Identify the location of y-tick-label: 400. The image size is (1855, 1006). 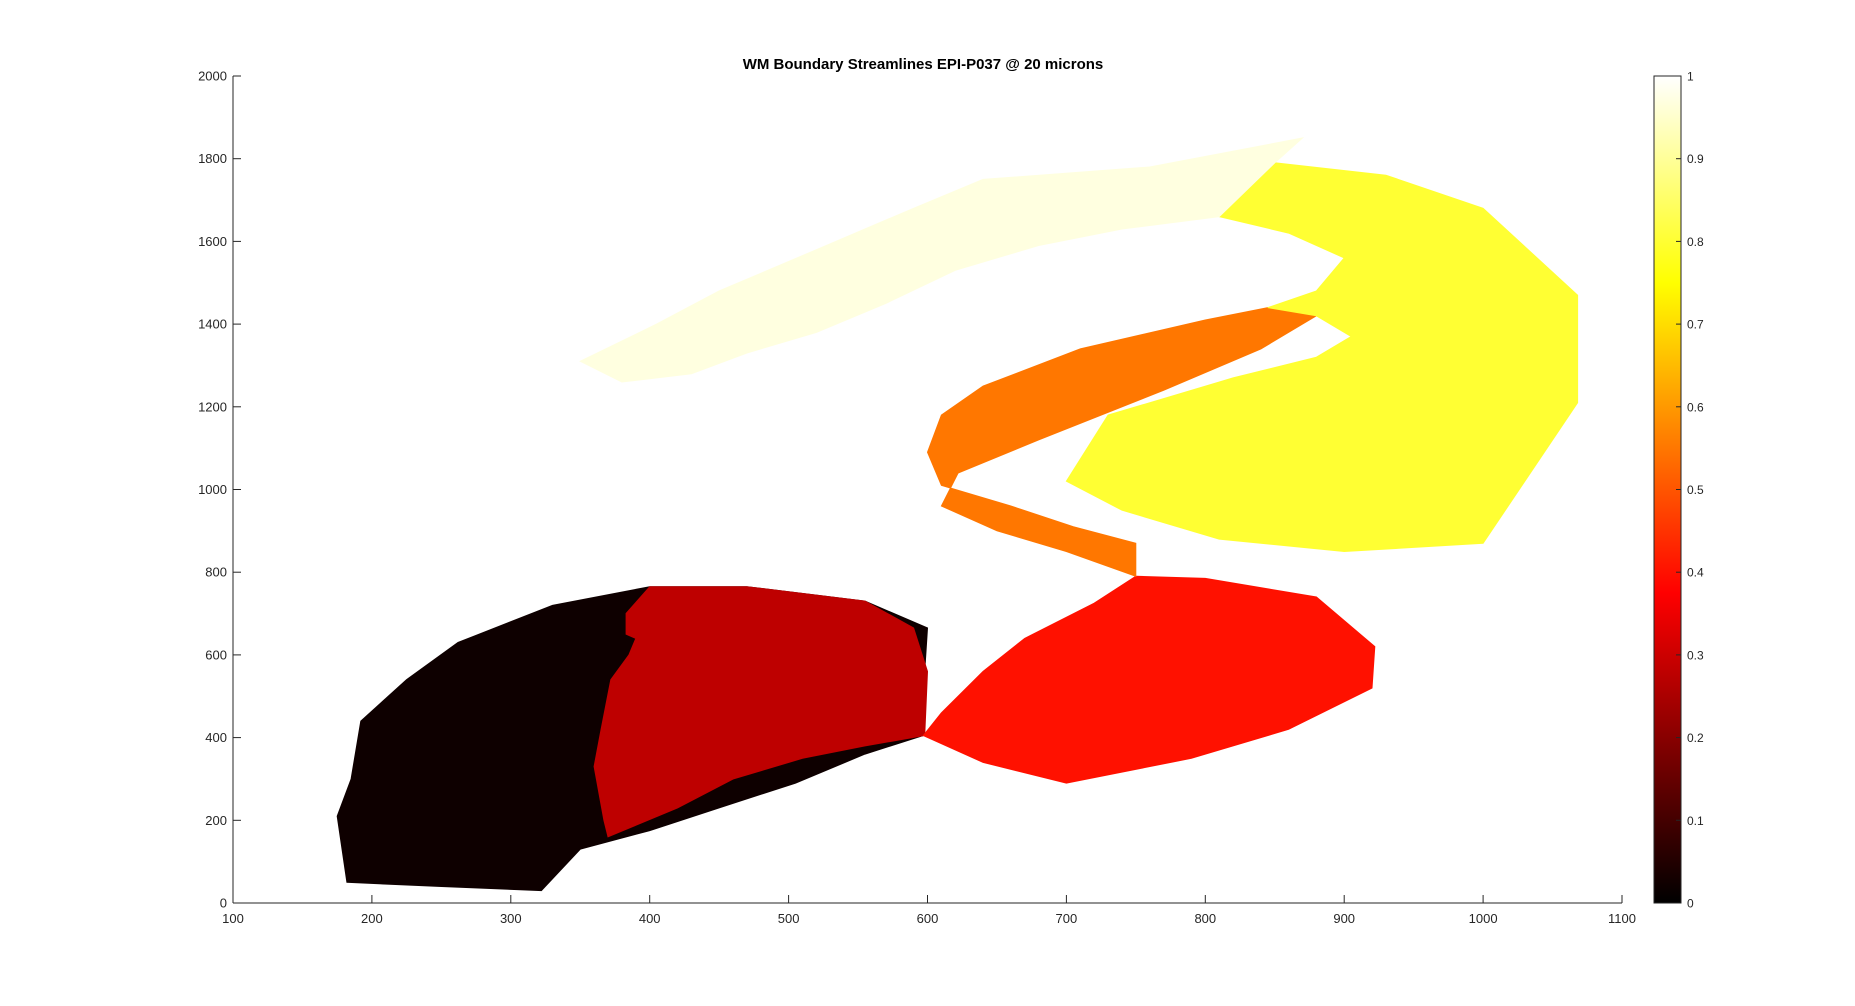
(216, 737).